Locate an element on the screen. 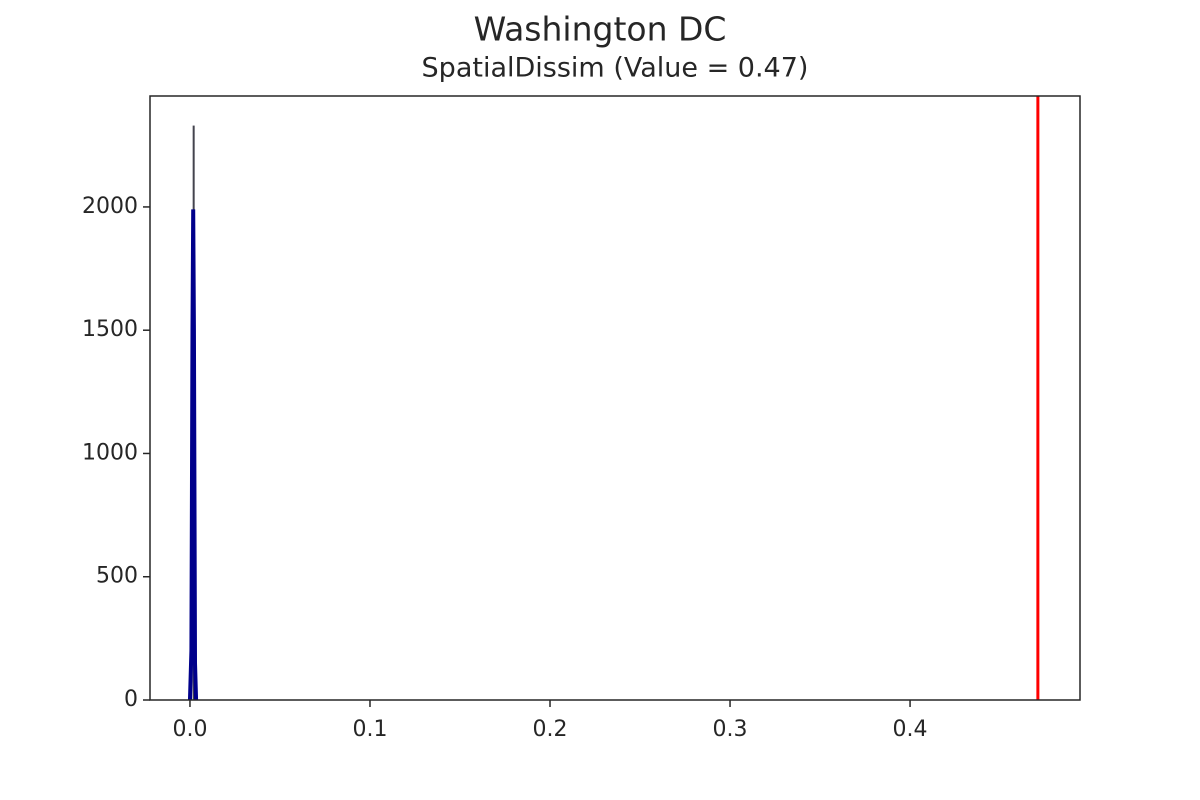  x-tick-label: 0.1 is located at coordinates (369, 729).